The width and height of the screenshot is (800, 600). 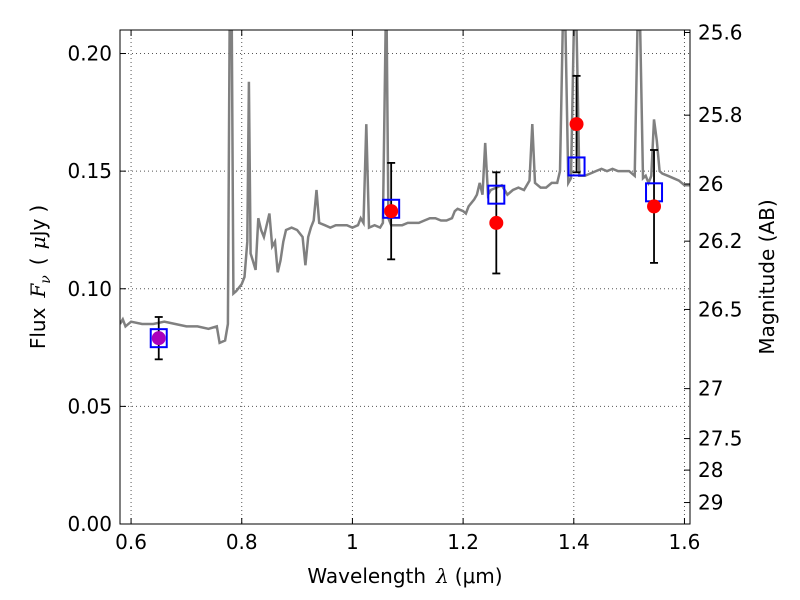 I want to click on x-tick-label: 1.4, so click(x=574, y=542).